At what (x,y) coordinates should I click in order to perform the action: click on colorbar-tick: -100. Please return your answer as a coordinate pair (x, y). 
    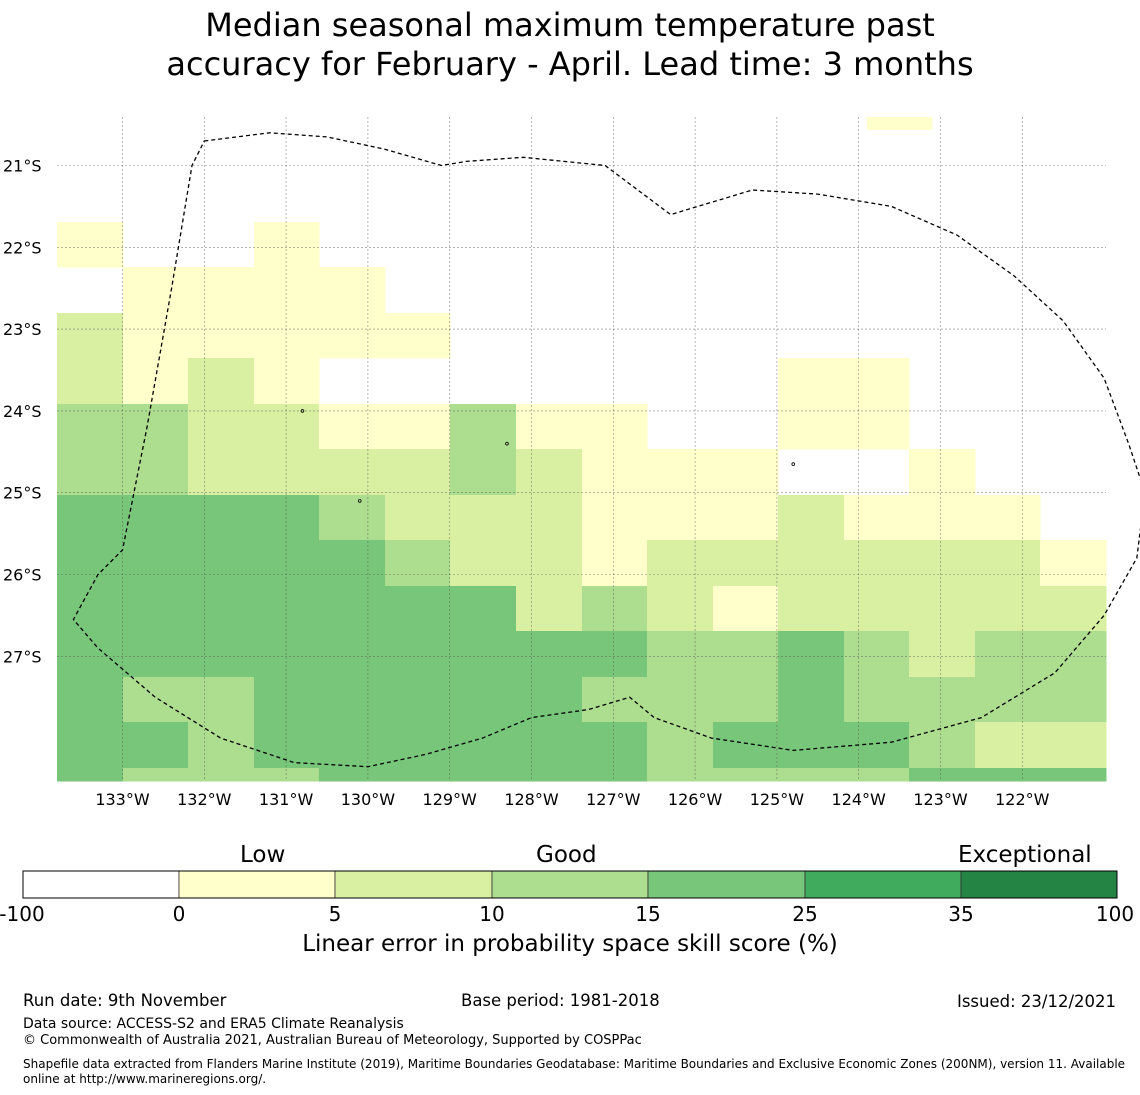
    Looking at the image, I should click on (22, 914).